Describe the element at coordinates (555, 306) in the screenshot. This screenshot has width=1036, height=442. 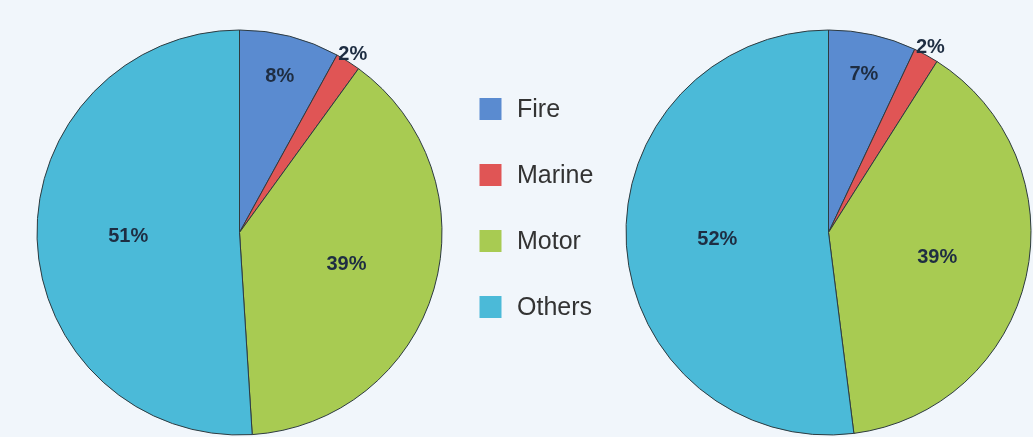
I see `legend-label: Others` at that location.